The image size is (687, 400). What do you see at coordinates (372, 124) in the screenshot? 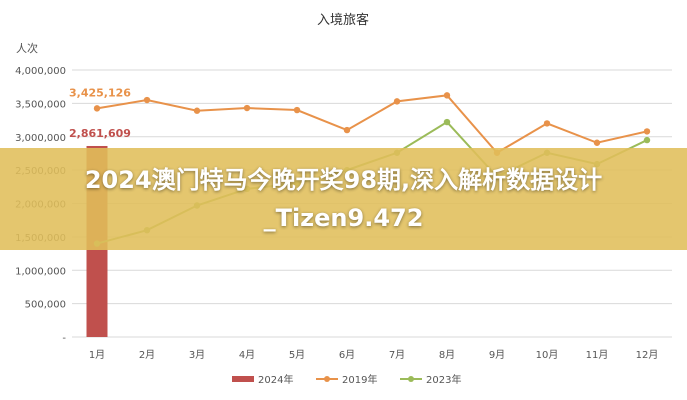
I see `series-line-2019年` at bounding box center [372, 124].